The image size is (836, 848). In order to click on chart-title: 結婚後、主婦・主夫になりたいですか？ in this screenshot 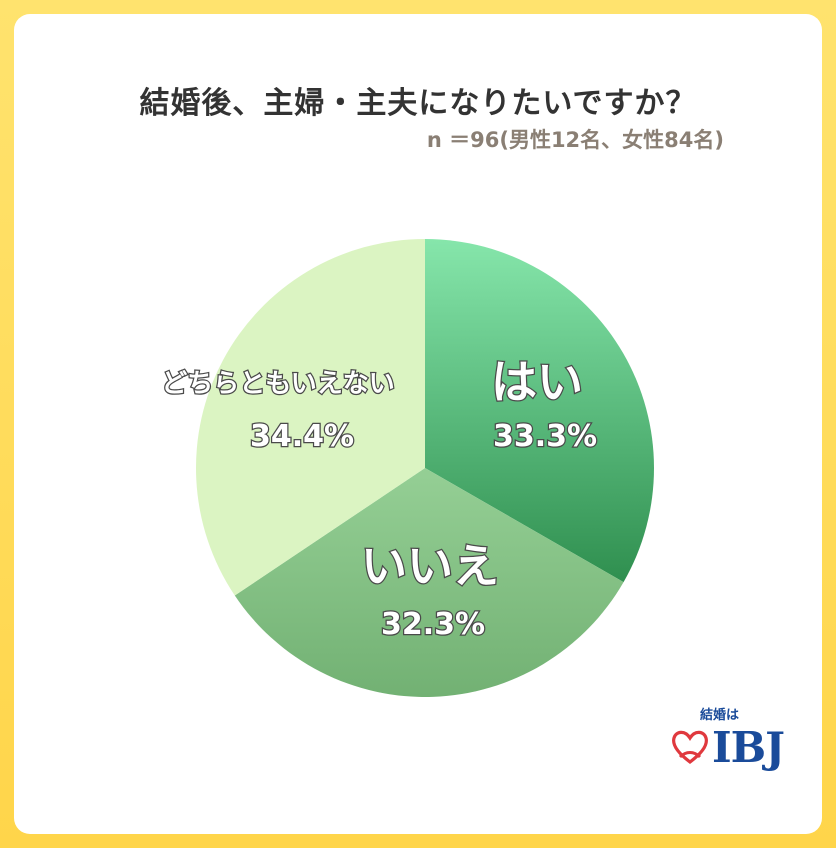, I will do `click(418, 103)`.